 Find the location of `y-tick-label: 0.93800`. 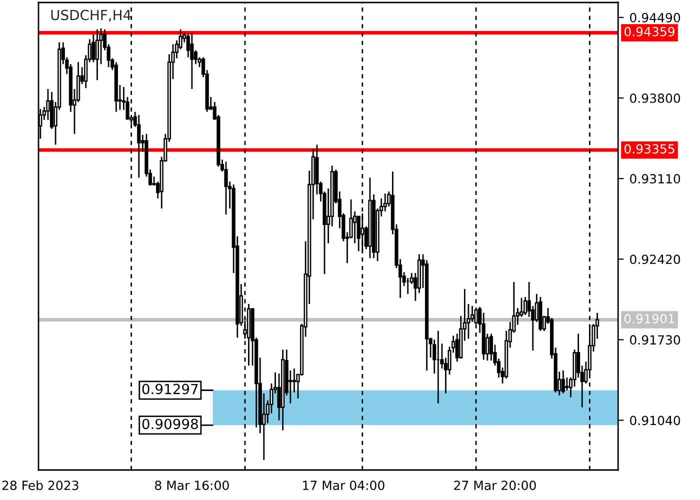

y-tick-label: 0.93800 is located at coordinates (655, 98).